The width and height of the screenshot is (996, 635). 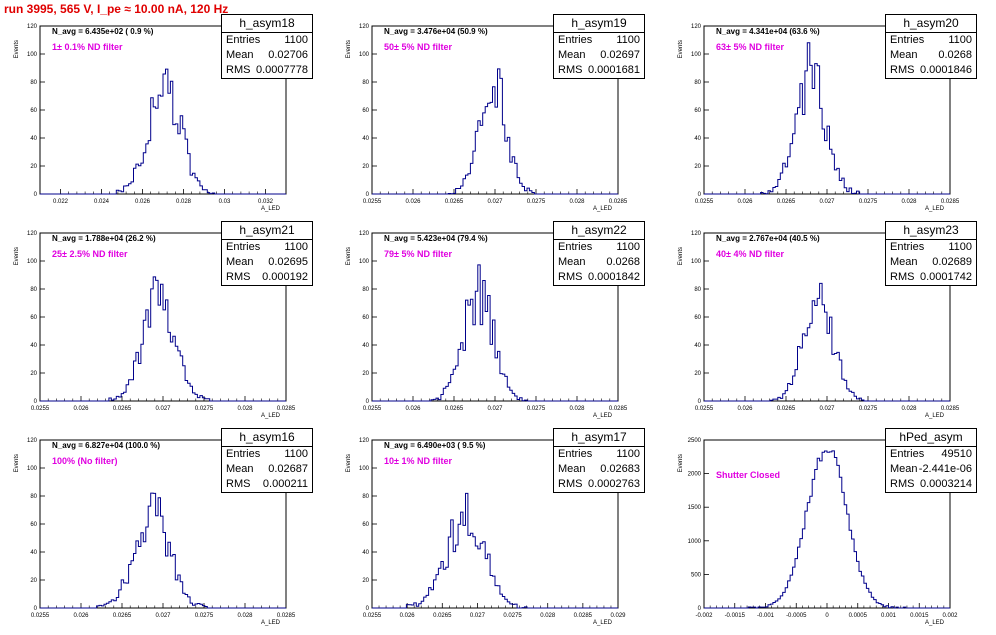 What do you see at coordinates (614, 484) in the screenshot?
I see `stat-value: 0.0002763` at bounding box center [614, 484].